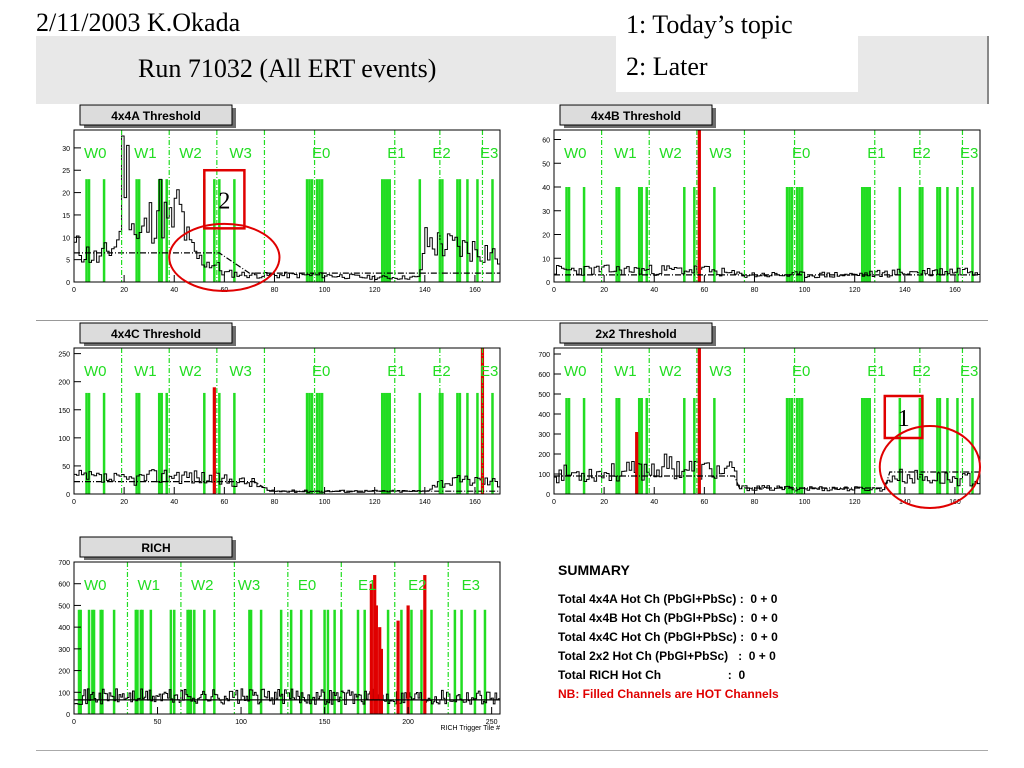  What do you see at coordinates (767, 273) in the screenshot?
I see `histogram-line` at bounding box center [767, 273].